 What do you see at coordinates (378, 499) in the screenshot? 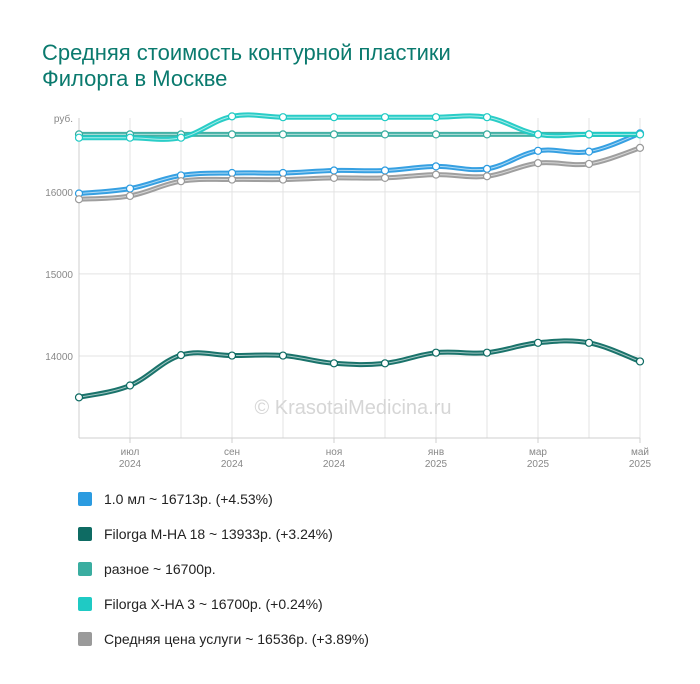
I see `legend-item: 1.0 мл ~ 16713р. (+4.53%)` at bounding box center [378, 499].